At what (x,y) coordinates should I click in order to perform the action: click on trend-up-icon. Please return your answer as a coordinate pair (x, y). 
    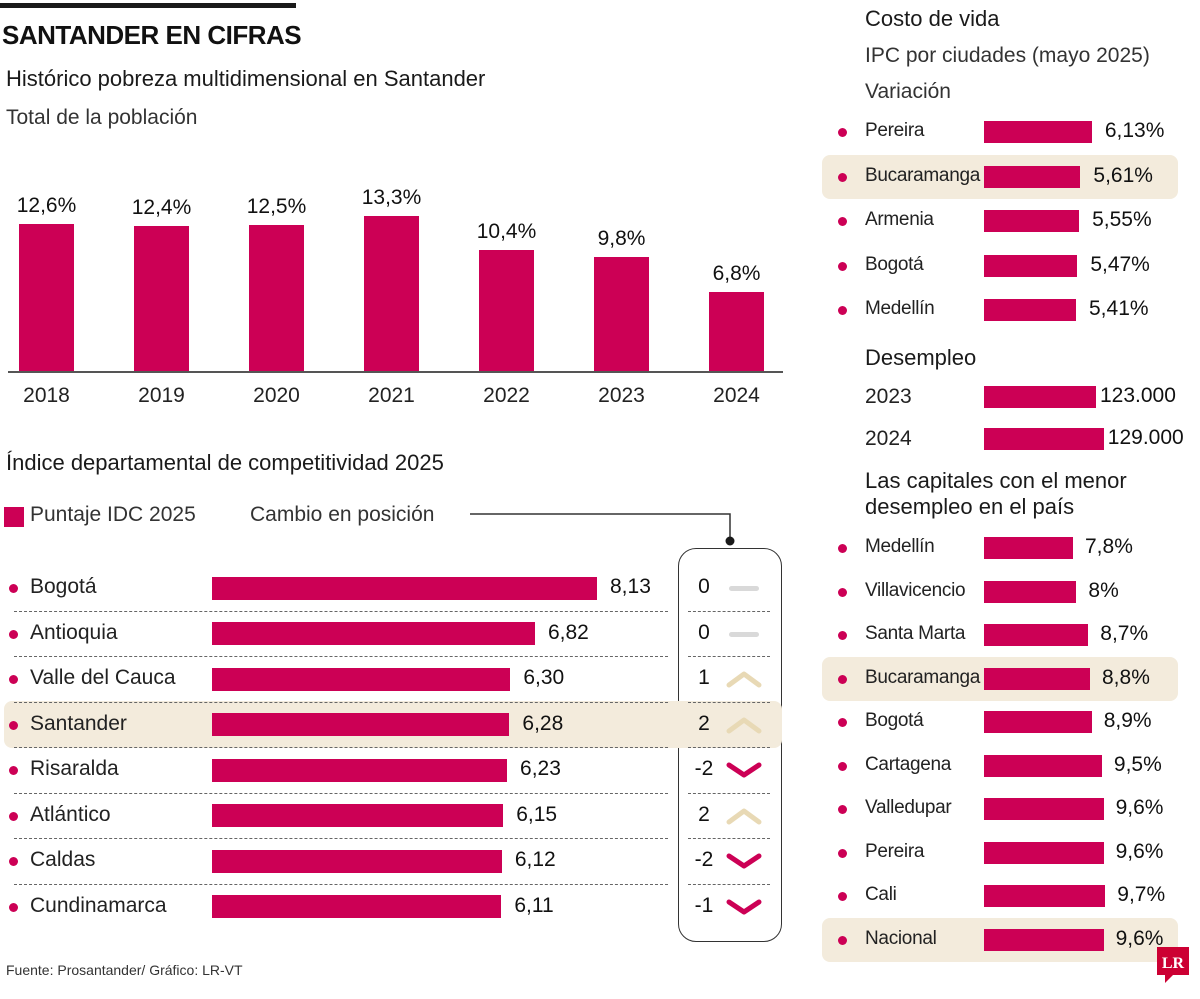
    Looking at the image, I should click on (744, 816).